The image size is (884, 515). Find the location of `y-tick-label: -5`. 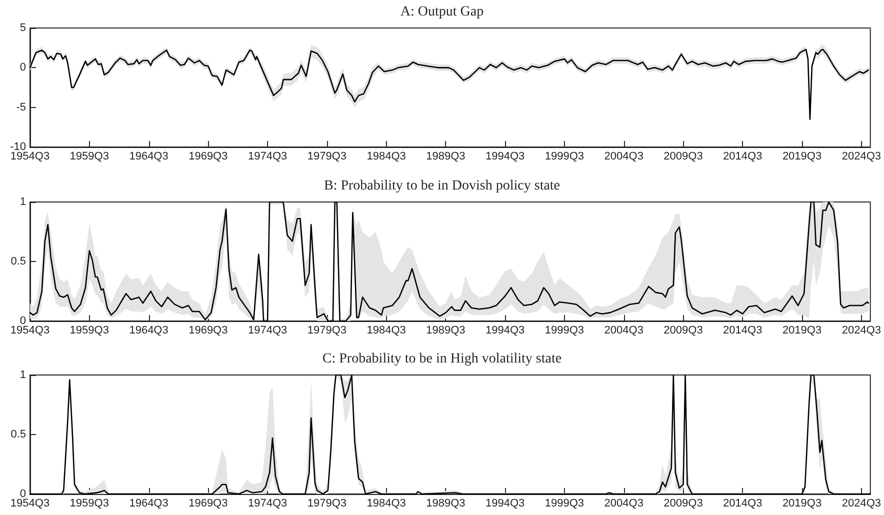

y-tick-label: -5 is located at coordinates (21, 107).